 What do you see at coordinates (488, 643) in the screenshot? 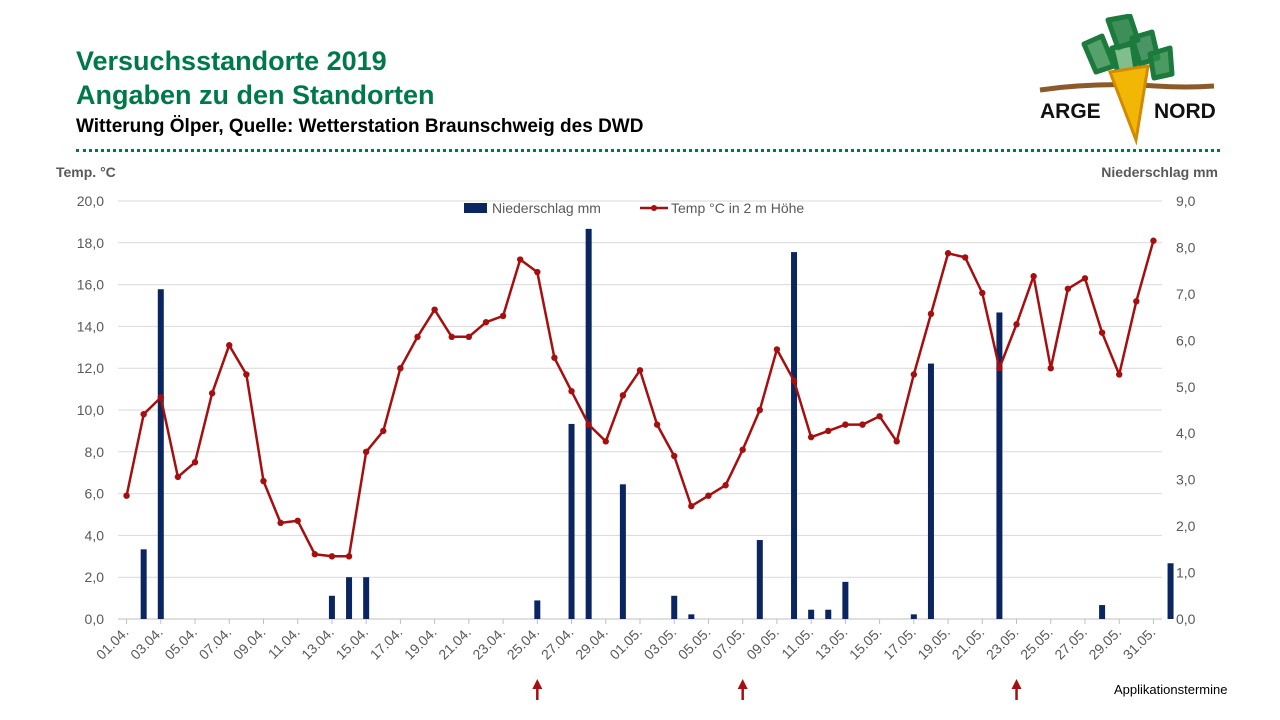
I see `x-tick-label: 23.04.` at bounding box center [488, 643].